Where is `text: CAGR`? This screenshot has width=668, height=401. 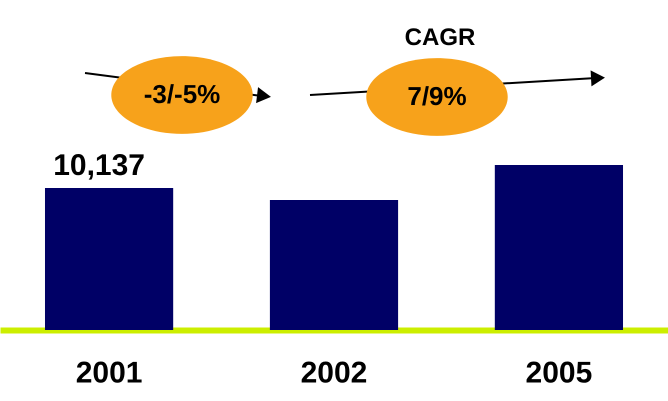 text: CAGR is located at coordinates (440, 37).